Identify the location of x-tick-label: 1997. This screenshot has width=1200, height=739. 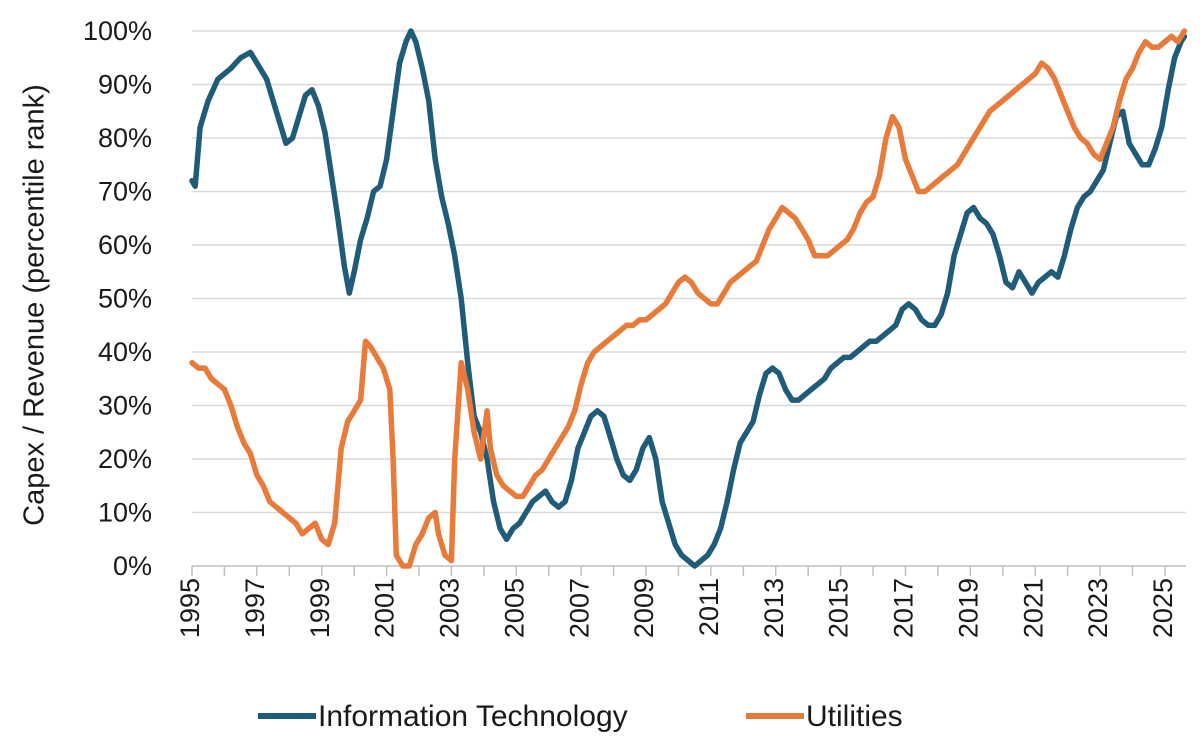
(255, 608).